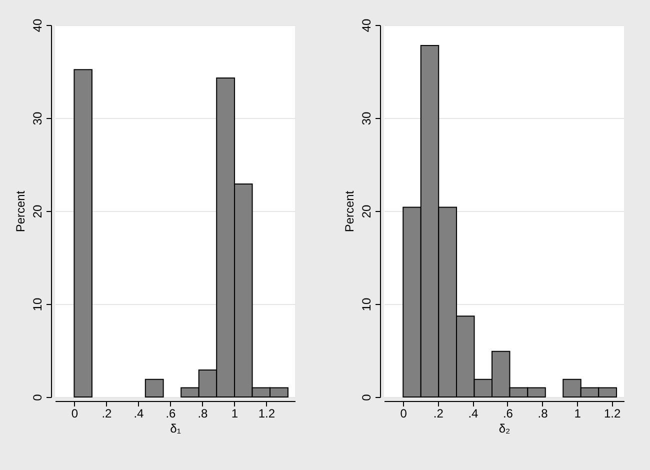 The image size is (650, 470). I want to click on x-axis-title: δ₁, so click(175, 429).